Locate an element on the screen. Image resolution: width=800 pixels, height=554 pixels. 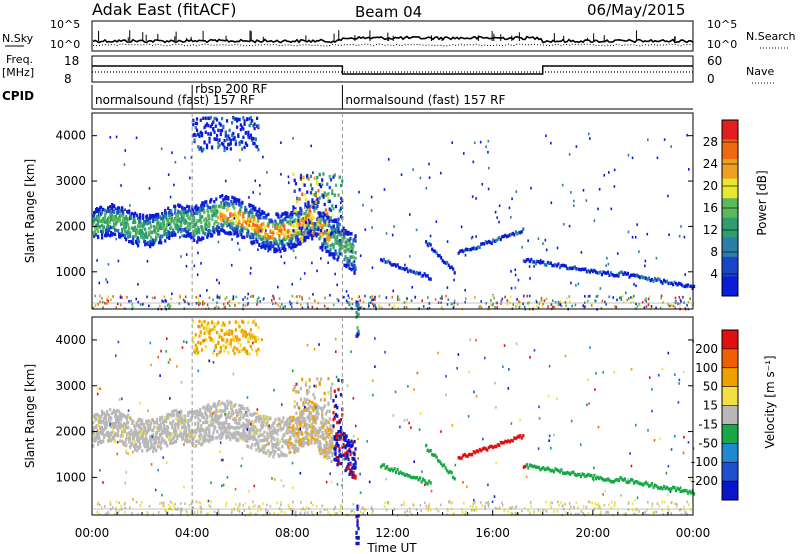
frequency-label-line2: [MHz] is located at coordinates (18, 72).